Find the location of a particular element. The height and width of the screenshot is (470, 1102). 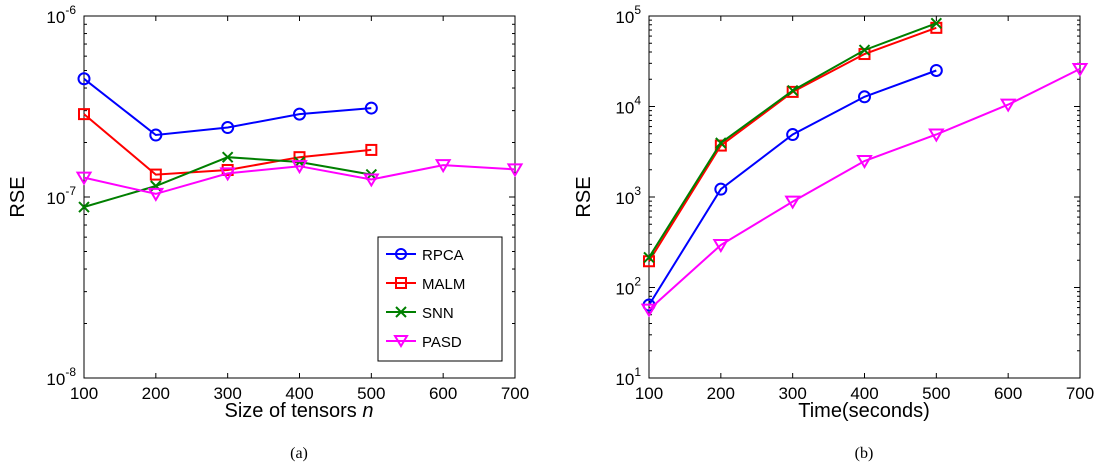

caption-b: (b) is located at coordinates (864, 453).